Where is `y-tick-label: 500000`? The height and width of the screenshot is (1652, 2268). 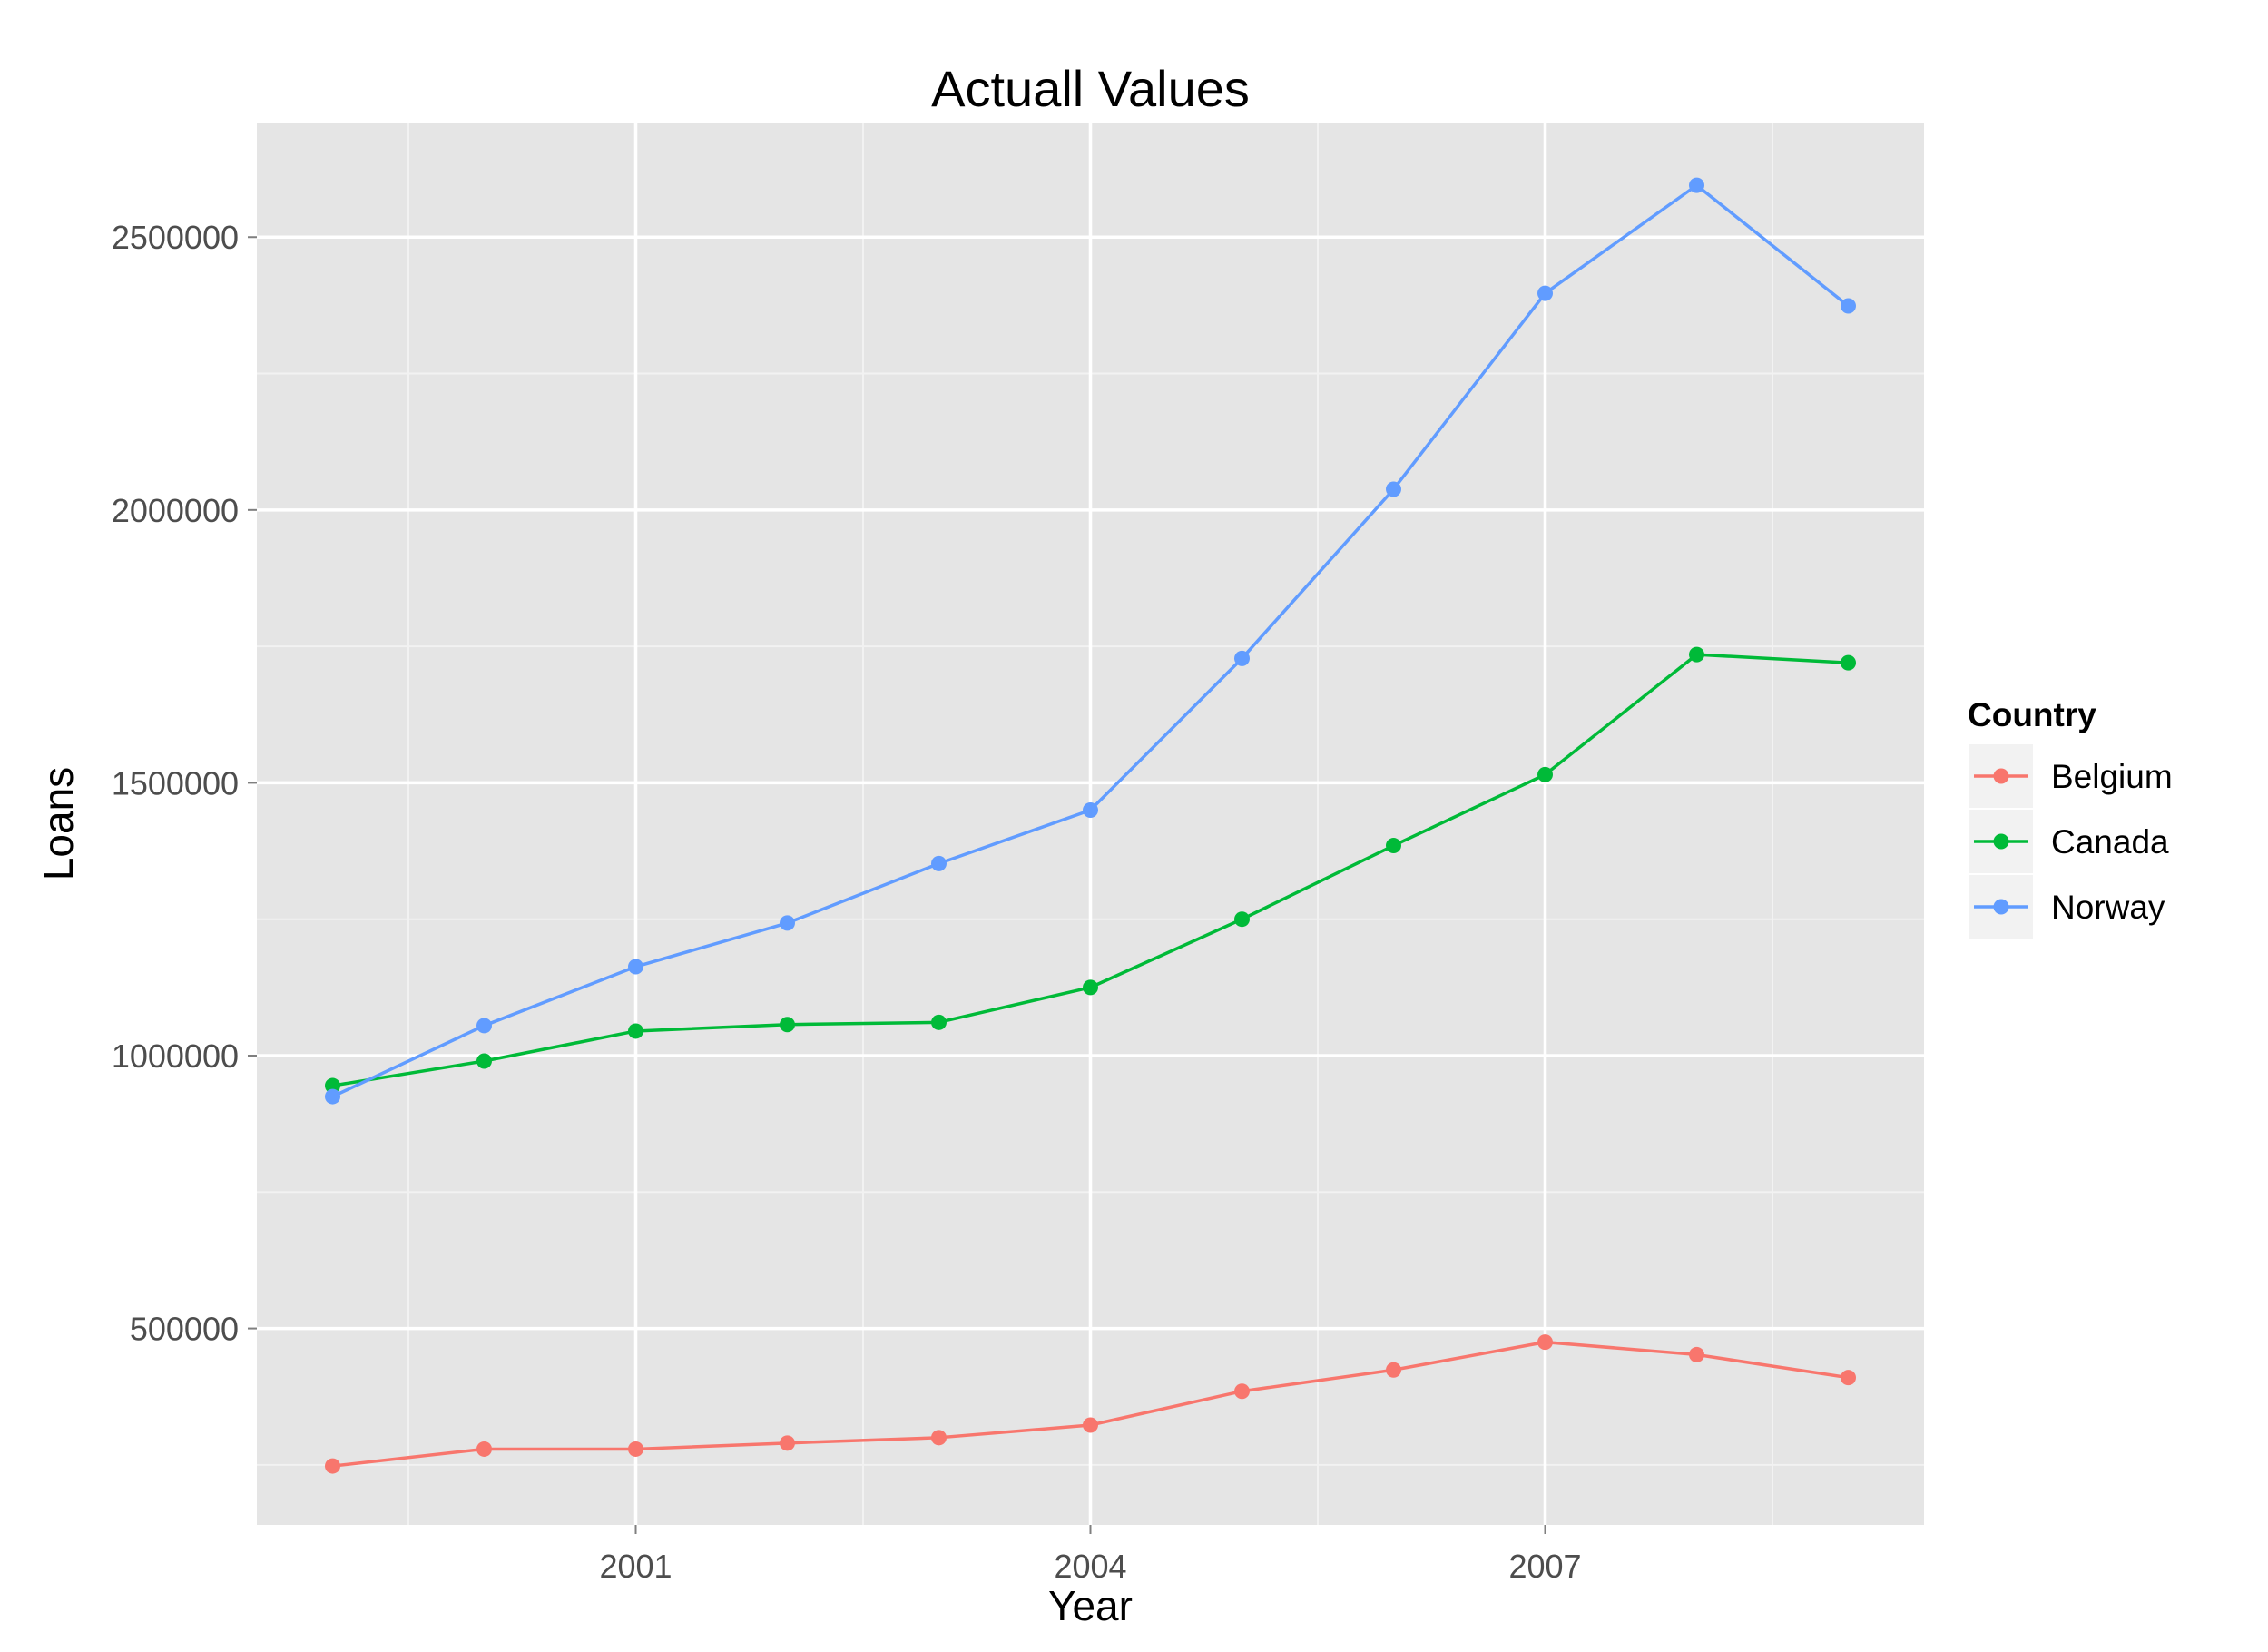 y-tick-label: 500000 is located at coordinates (184, 1329).